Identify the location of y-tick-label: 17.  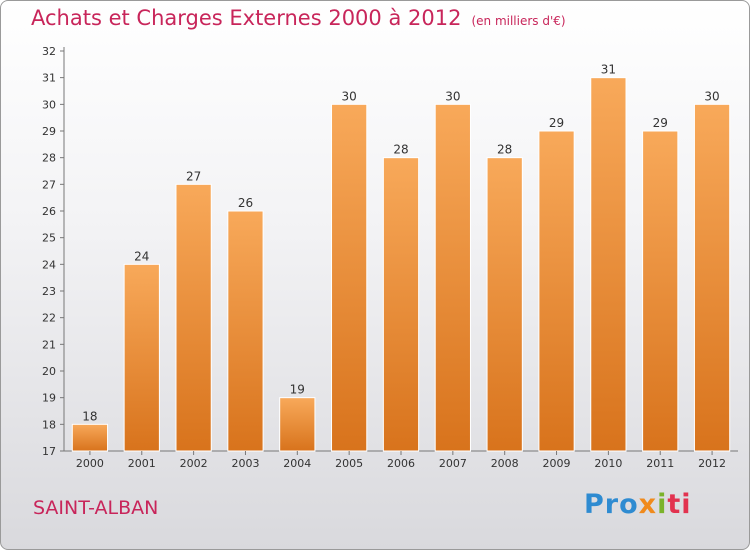
(49, 451).